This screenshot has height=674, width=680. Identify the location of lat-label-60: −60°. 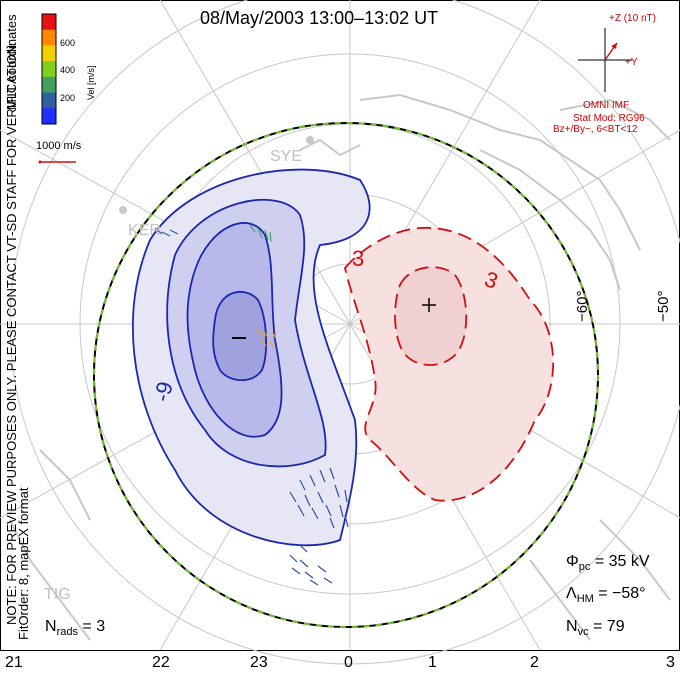
(582, 306).